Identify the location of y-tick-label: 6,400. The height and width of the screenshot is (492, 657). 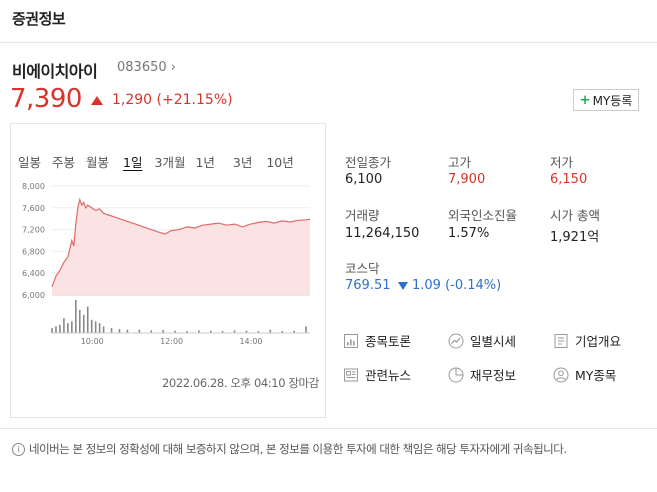
(33, 273).